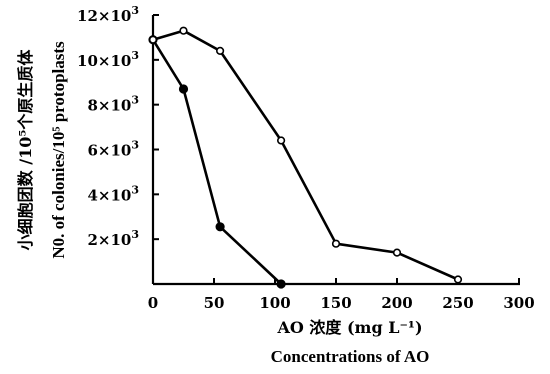 The width and height of the screenshot is (550, 374). Describe the element at coordinates (108, 14) in the screenshot. I see `y-tick-label-5: 12×103` at that location.